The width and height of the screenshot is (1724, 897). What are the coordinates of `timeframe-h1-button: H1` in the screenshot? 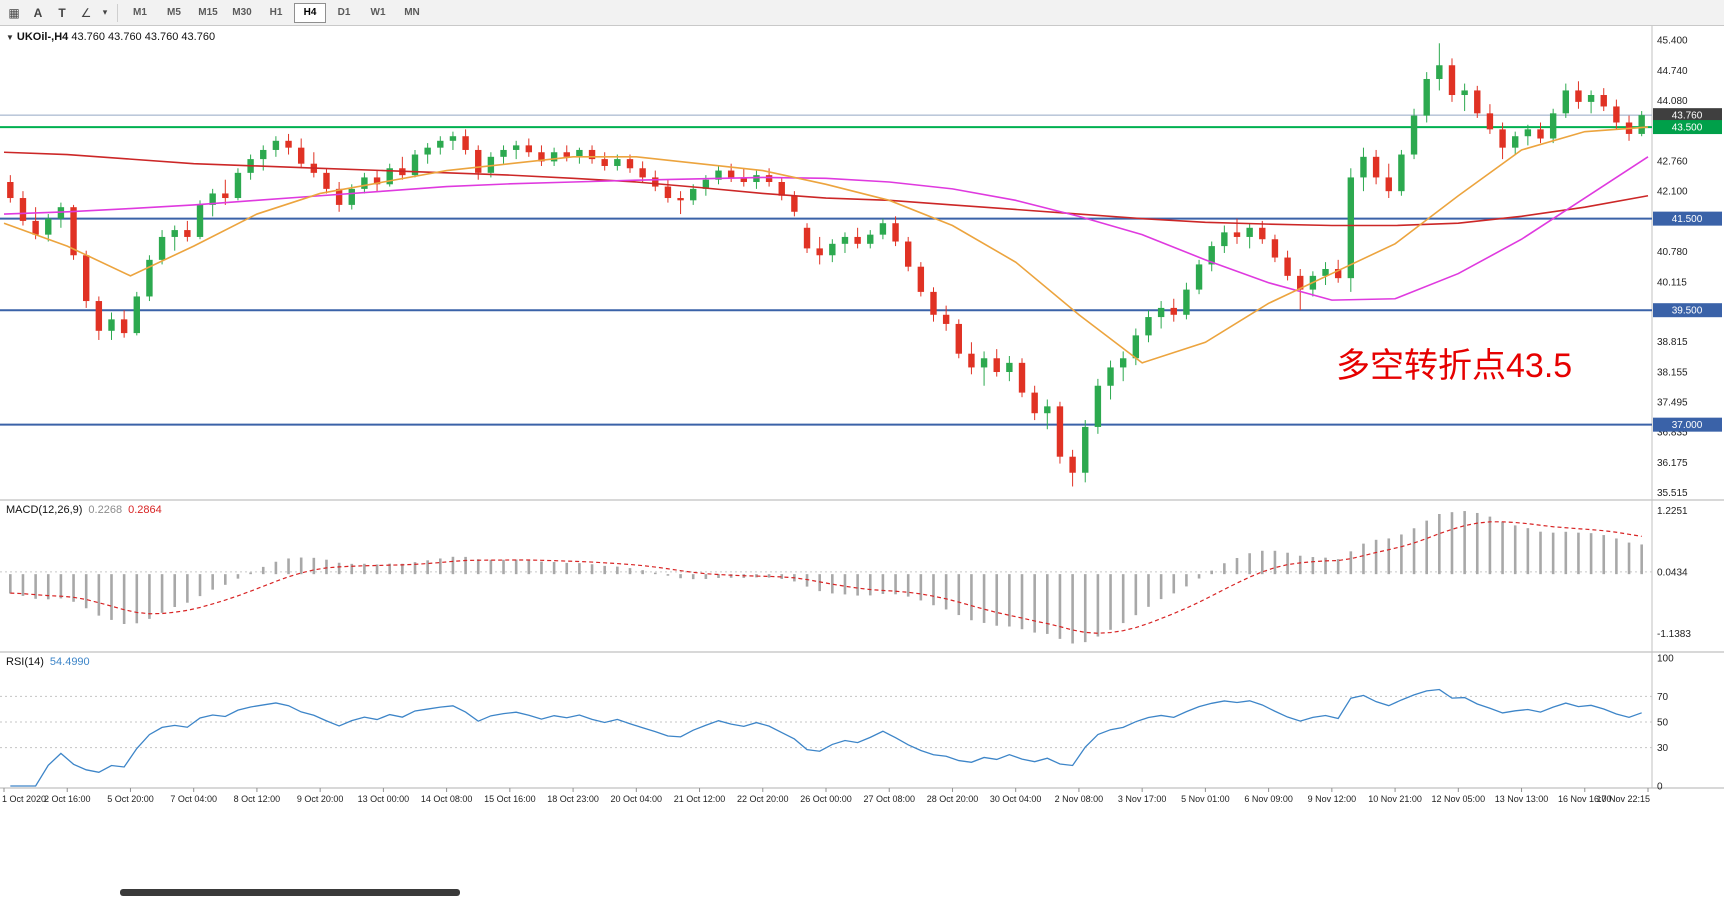 It's located at (276, 12).